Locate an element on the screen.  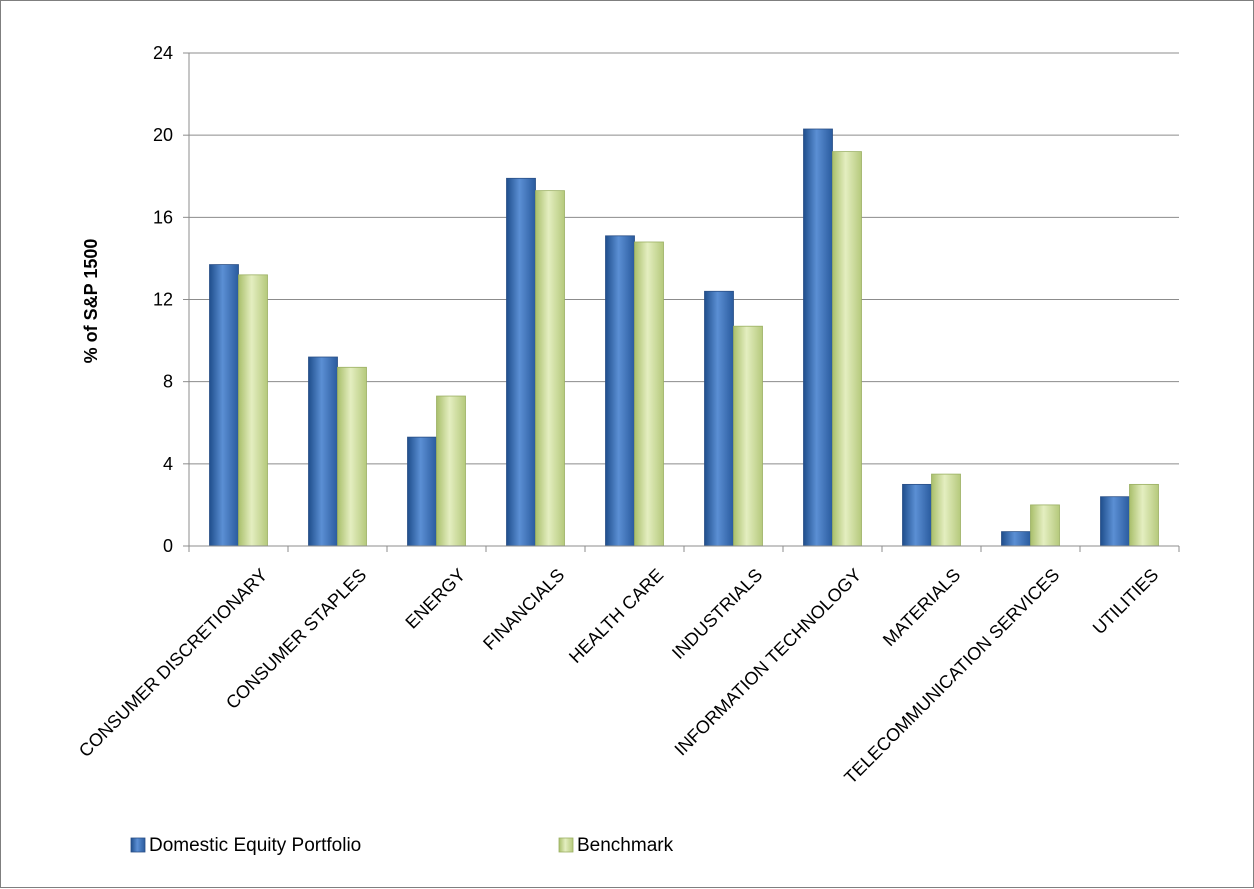
x-tick-label: MATERIALS is located at coordinates (921, 607).